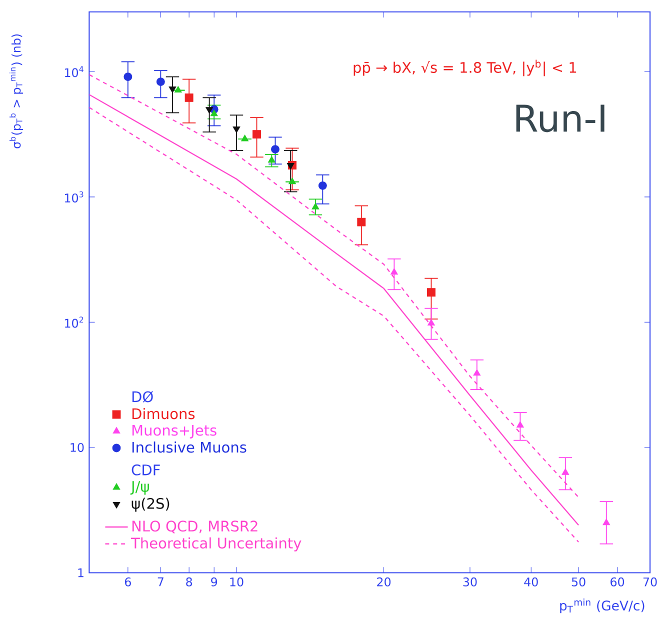 The width and height of the screenshot is (662, 638). I want to click on x-tick-label: 60, so click(617, 581).